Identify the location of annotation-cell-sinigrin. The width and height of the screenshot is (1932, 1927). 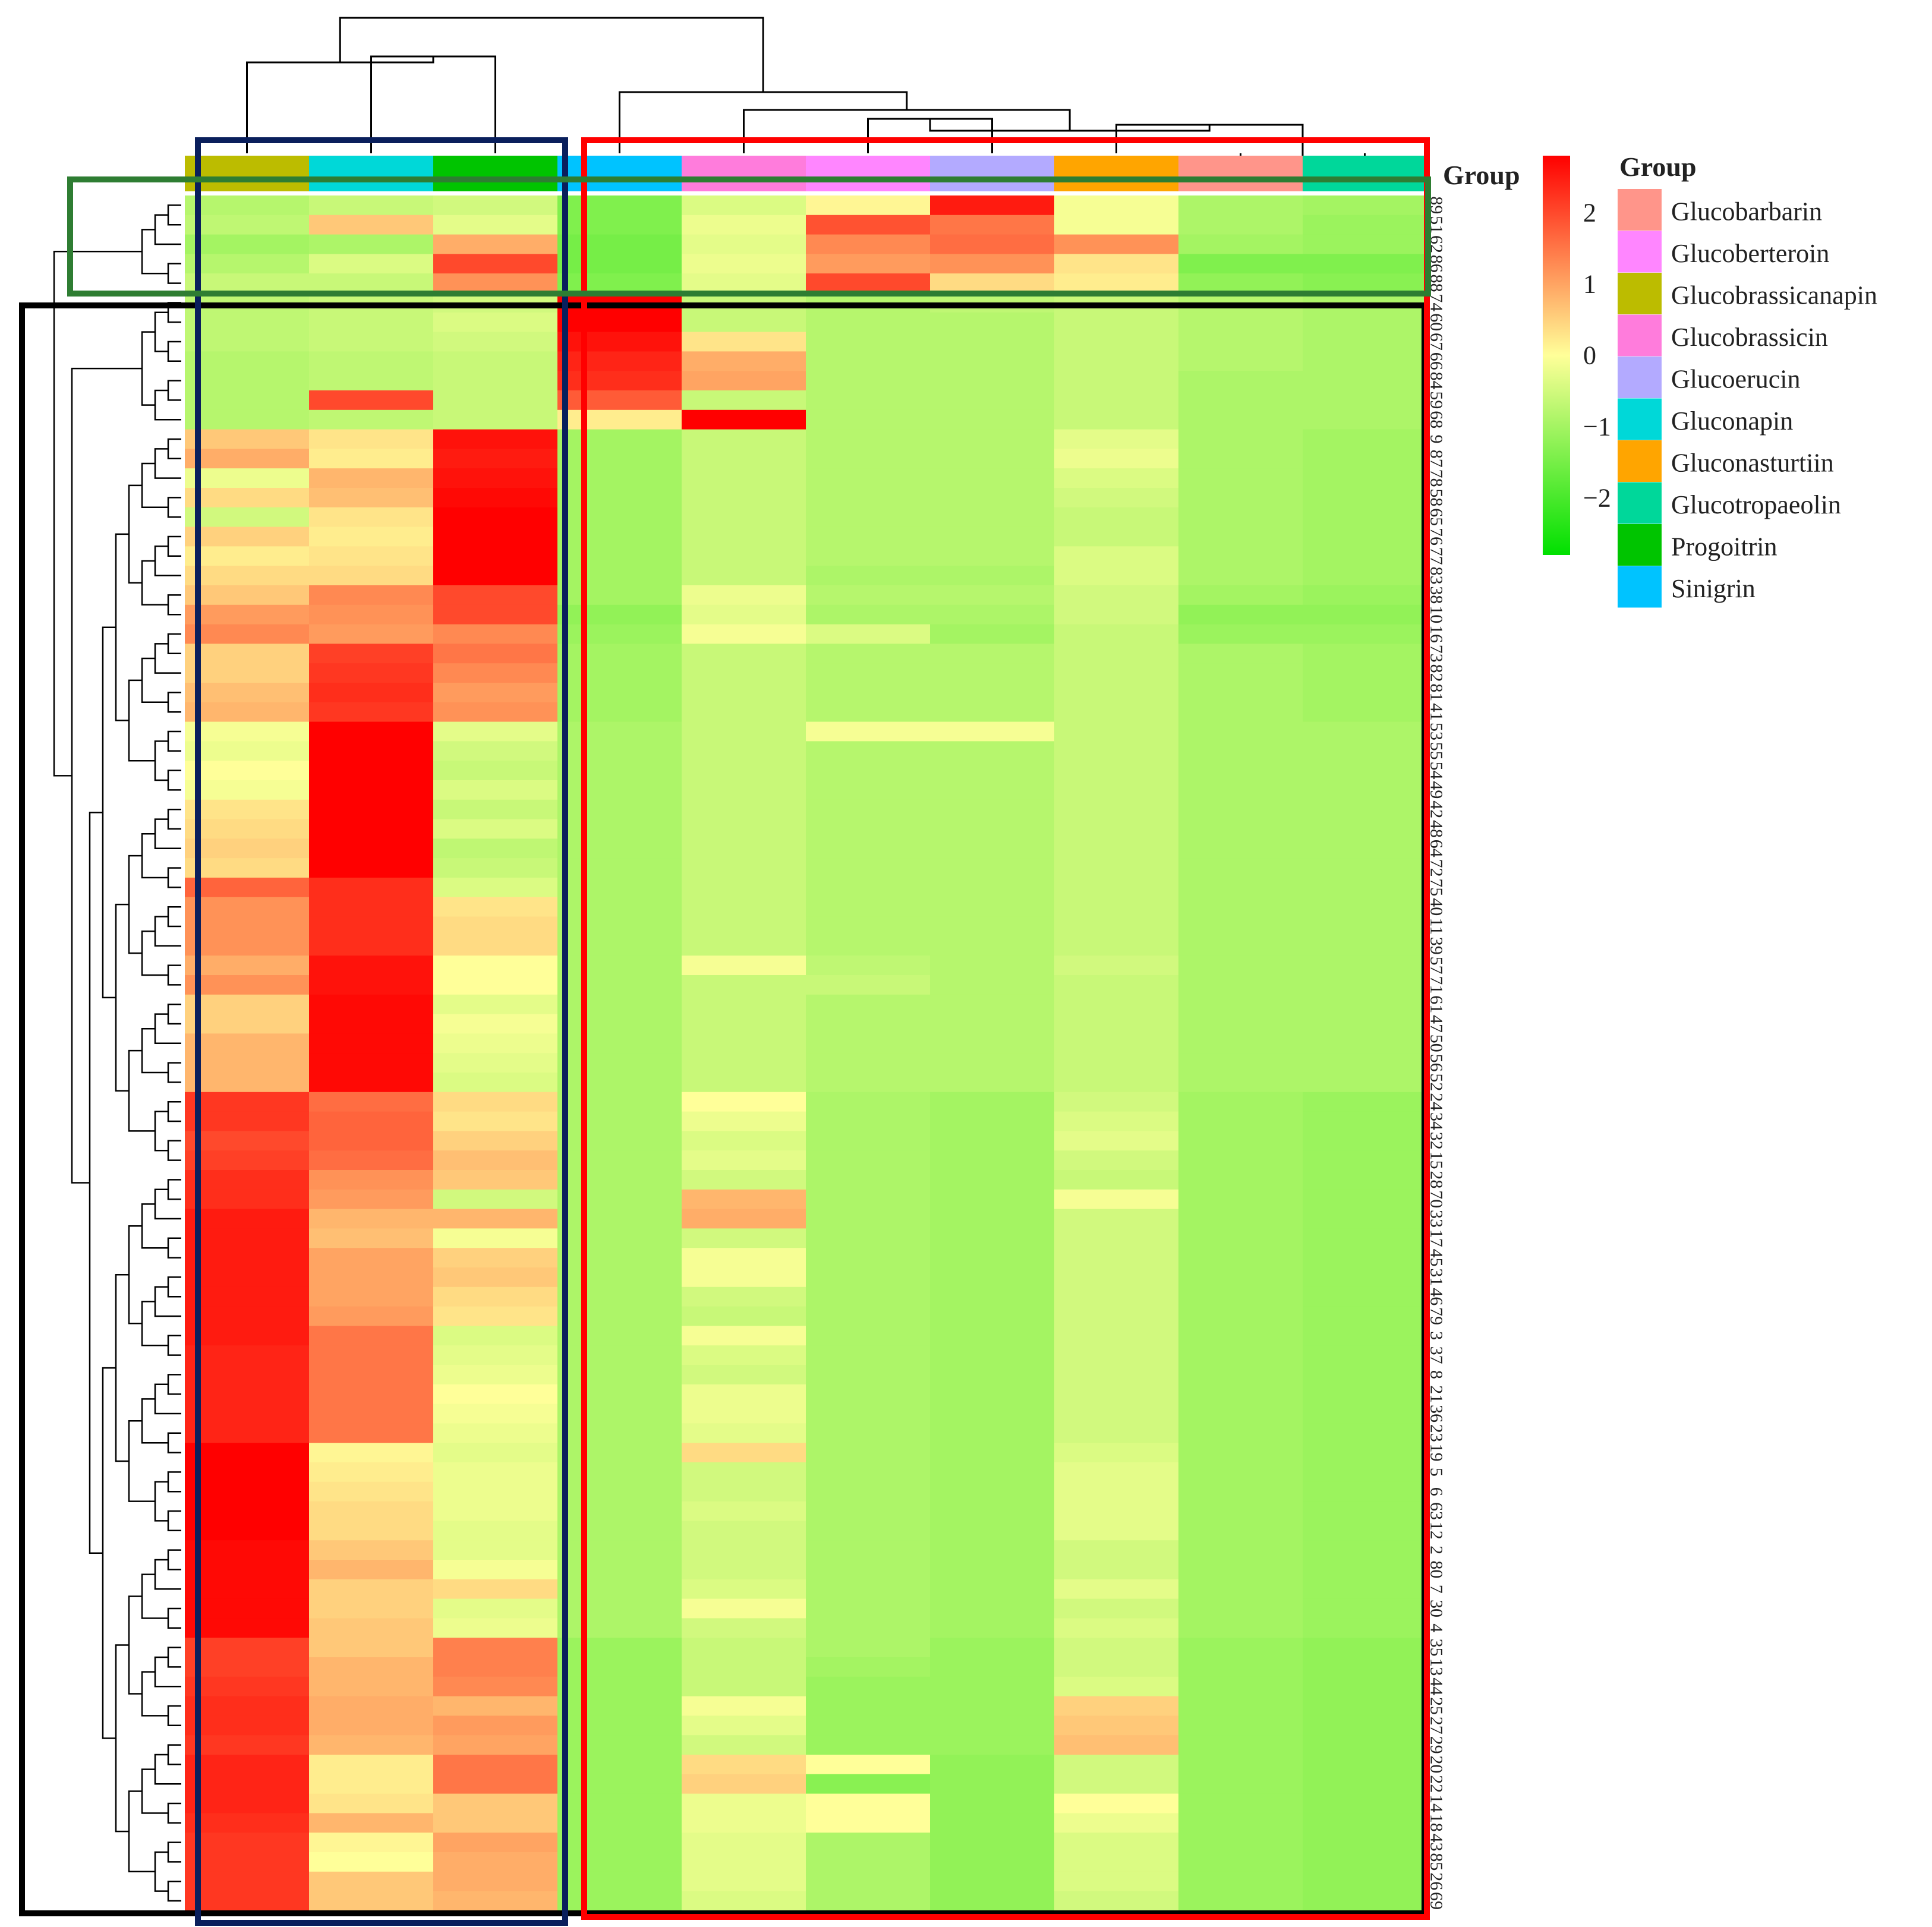
(619, 173).